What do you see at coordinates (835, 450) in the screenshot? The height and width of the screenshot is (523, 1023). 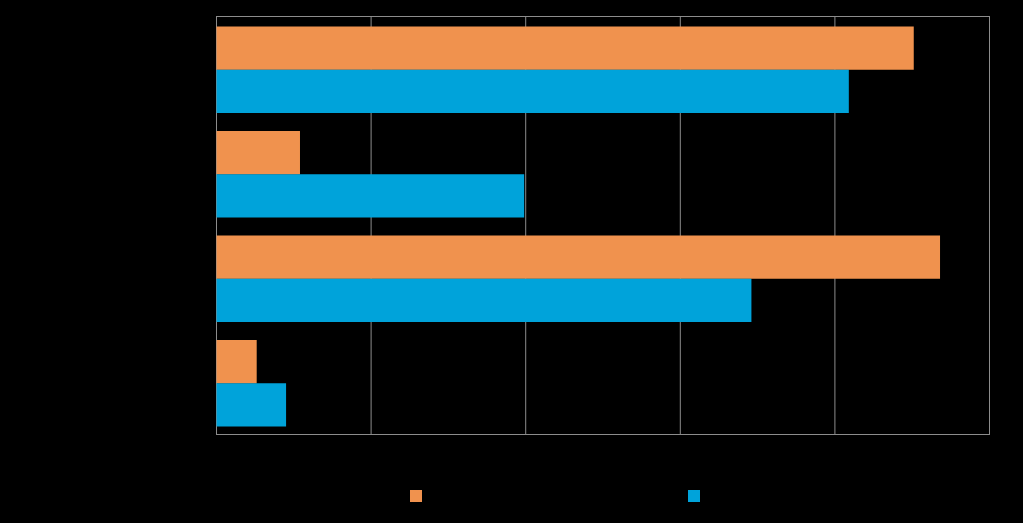 I see `x-tick-label: 4` at bounding box center [835, 450].